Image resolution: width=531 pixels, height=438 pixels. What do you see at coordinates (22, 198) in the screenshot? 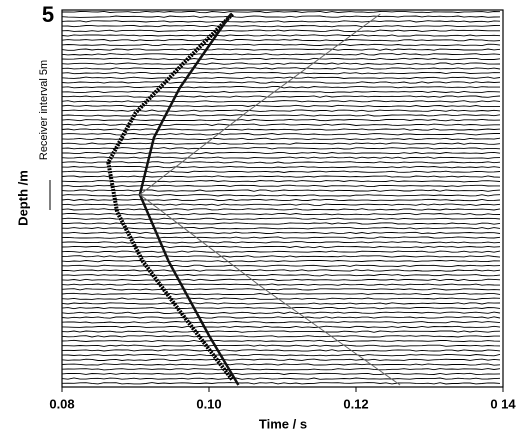
I see `y-axis-label: Depth /m` at bounding box center [22, 198].